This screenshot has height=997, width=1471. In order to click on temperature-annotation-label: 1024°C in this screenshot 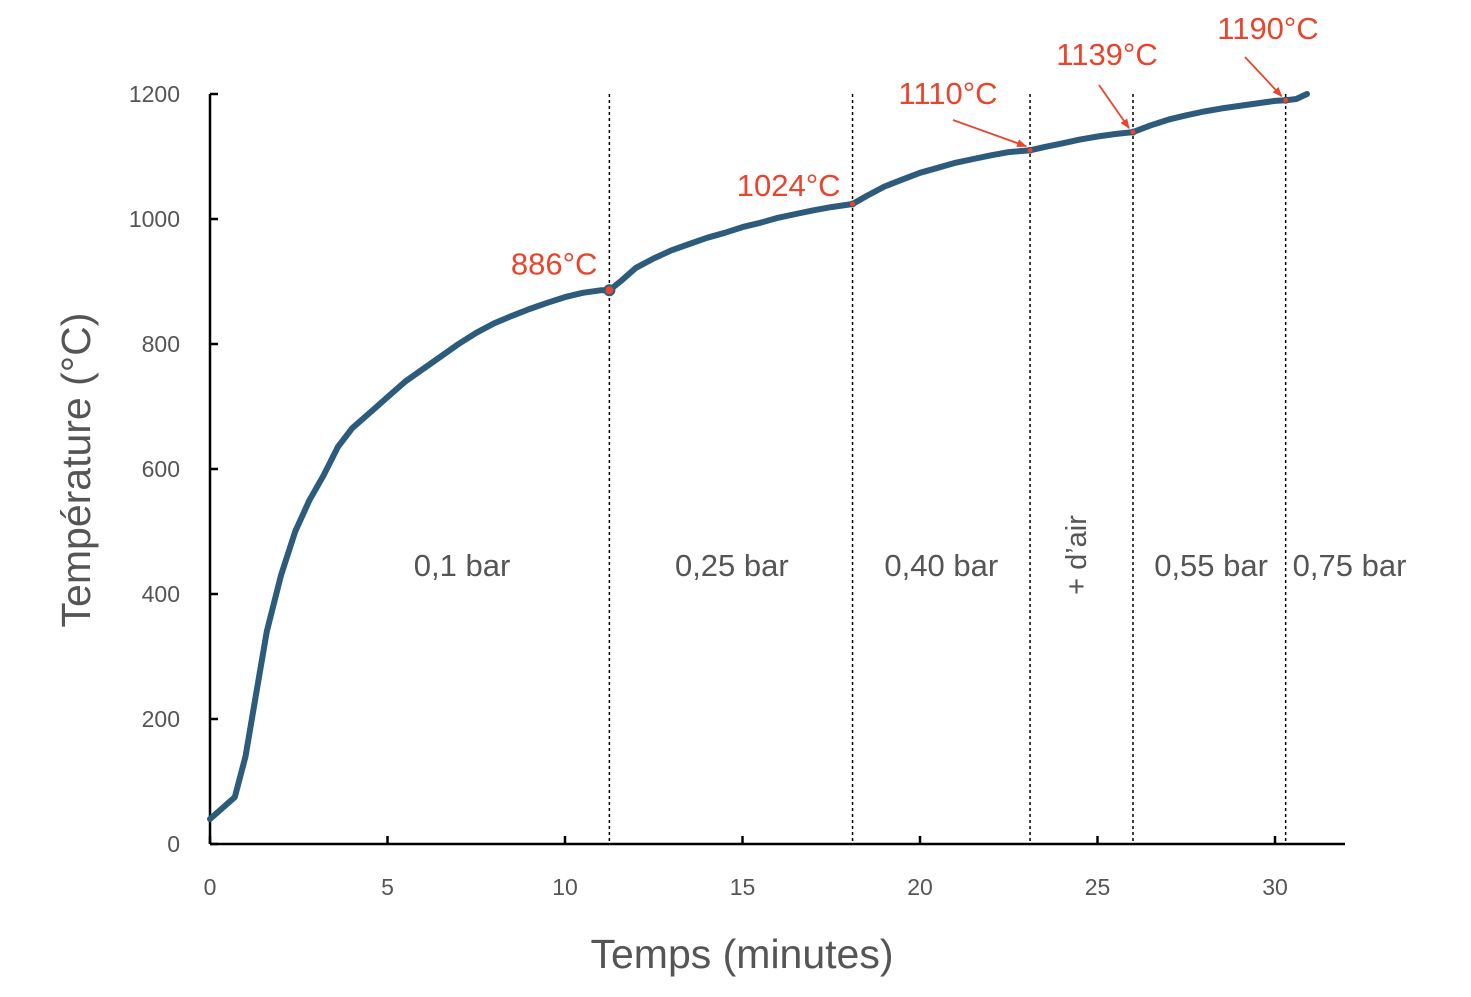, I will do `click(789, 185)`.